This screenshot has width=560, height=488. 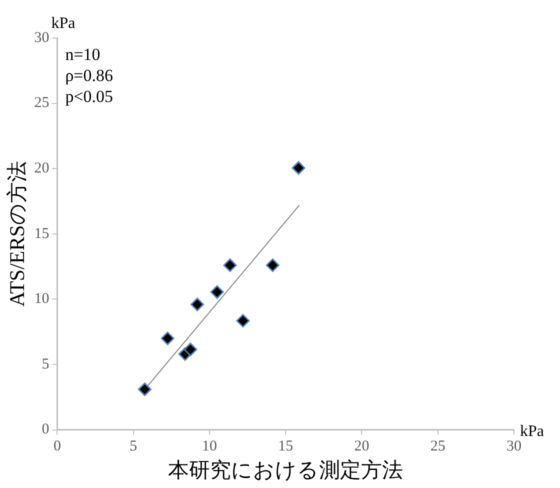 What do you see at coordinates (362, 446) in the screenshot?
I see `x-tick-label: 20` at bounding box center [362, 446].